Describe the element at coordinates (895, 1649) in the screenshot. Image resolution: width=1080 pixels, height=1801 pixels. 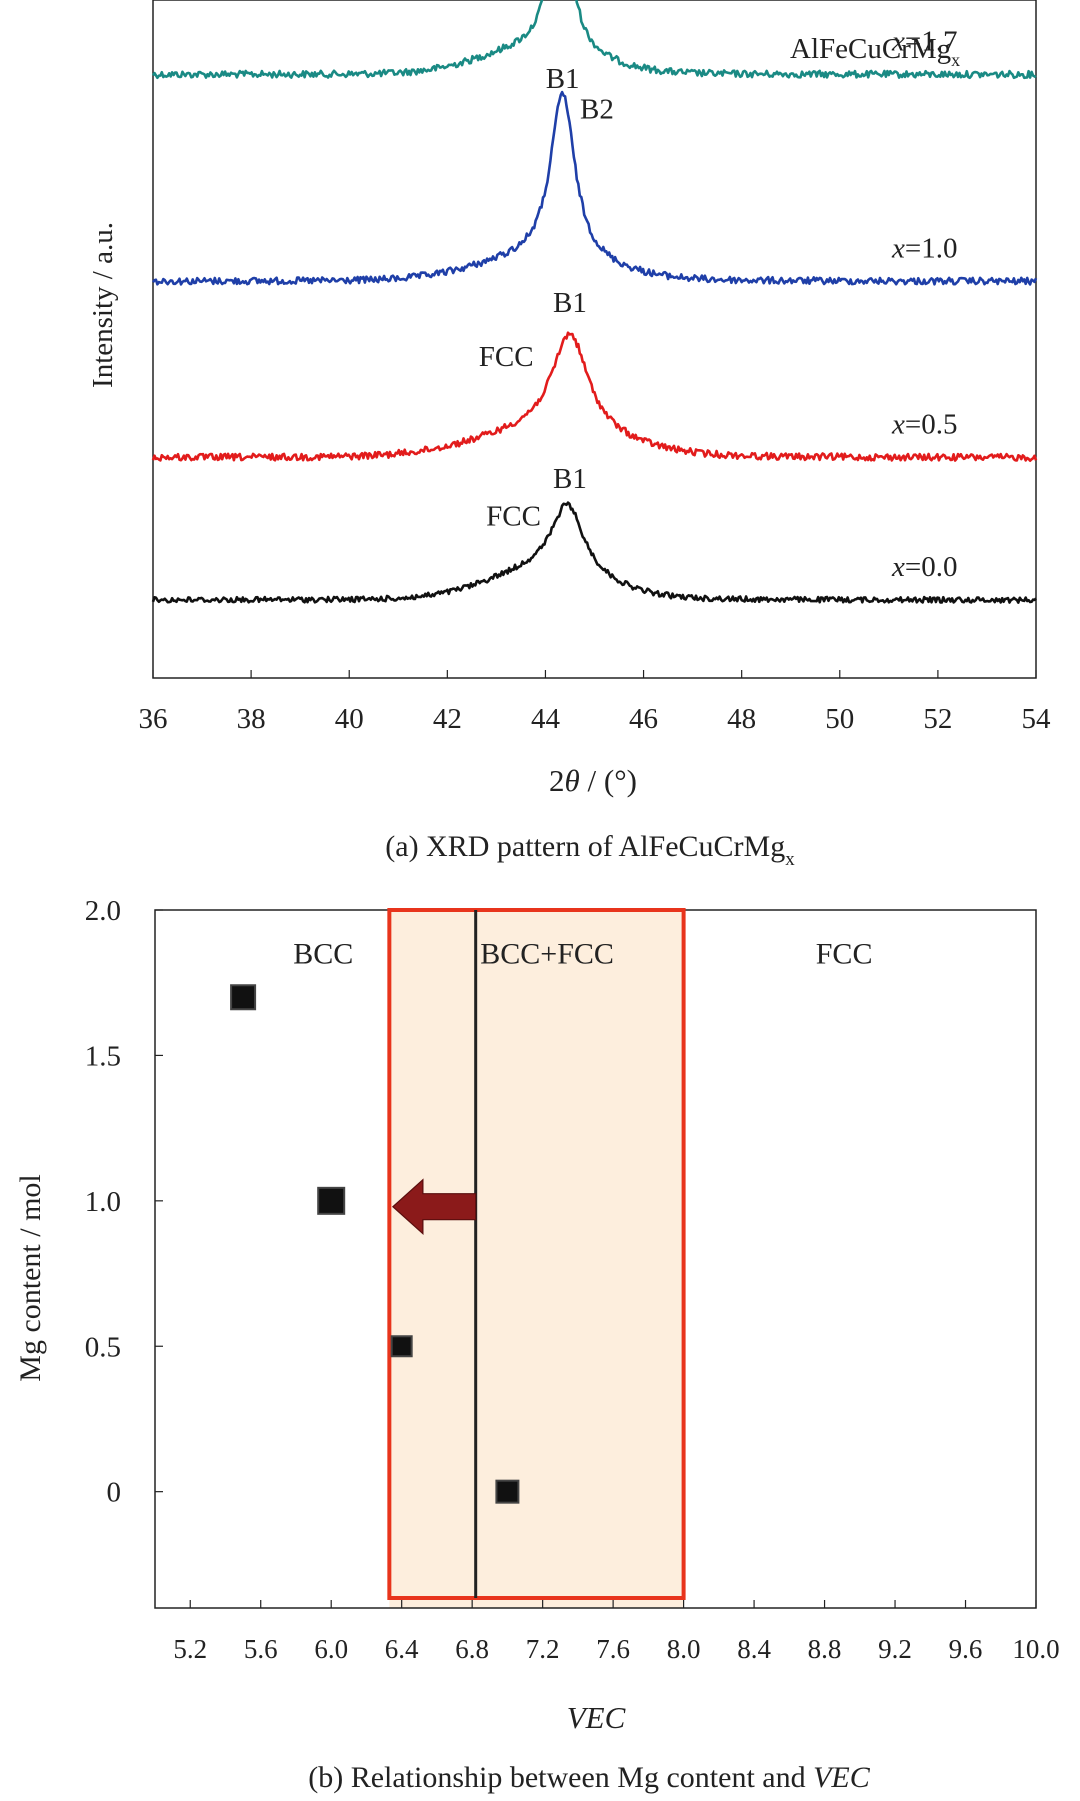
I see `vec-x-tick-label: 9.2` at that location.